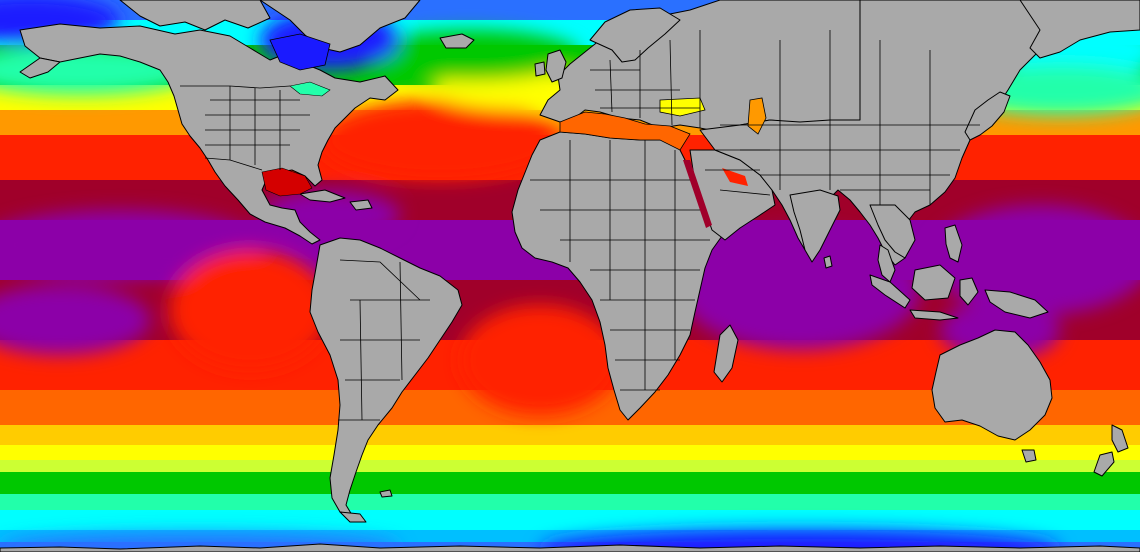 The image size is (1140, 552). Describe the element at coordinates (257, 128) in the screenshot. I see `border-us-states-grid` at that location.